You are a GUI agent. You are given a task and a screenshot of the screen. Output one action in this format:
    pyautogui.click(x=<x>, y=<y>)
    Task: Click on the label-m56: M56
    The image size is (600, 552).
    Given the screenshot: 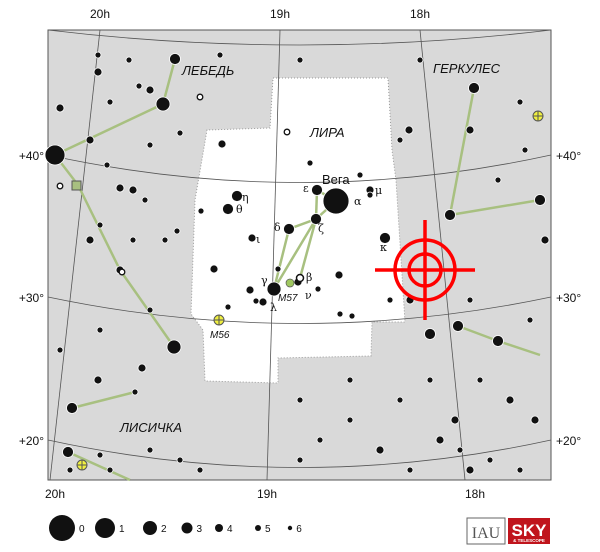 What is the action you would take?
    pyautogui.click(x=220, y=335)
    